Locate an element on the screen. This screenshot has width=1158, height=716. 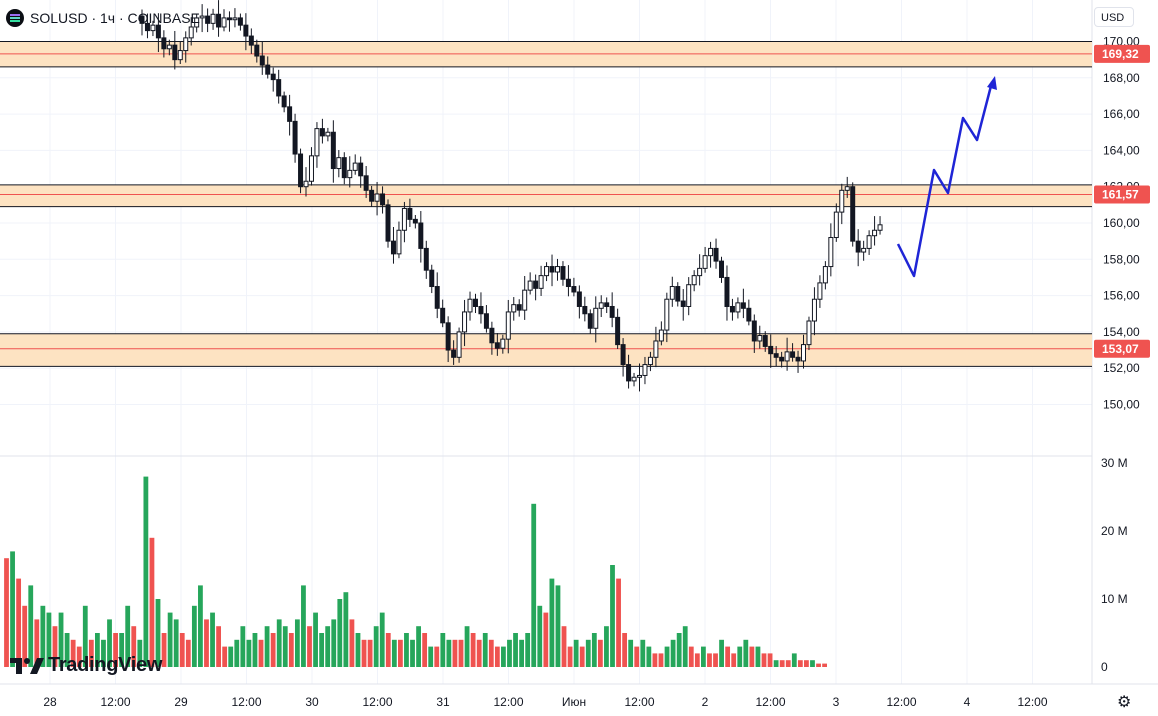
symbol-title: SOLUSD · 1ч · COINBASE is located at coordinates (115, 18).